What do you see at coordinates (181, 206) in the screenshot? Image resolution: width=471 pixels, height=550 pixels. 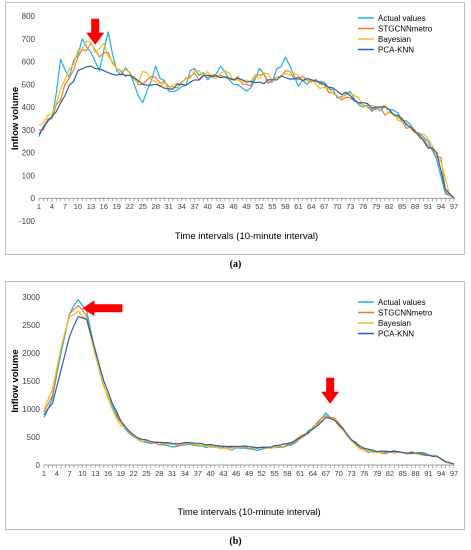 I see `x-tick-label: 34` at bounding box center [181, 206].